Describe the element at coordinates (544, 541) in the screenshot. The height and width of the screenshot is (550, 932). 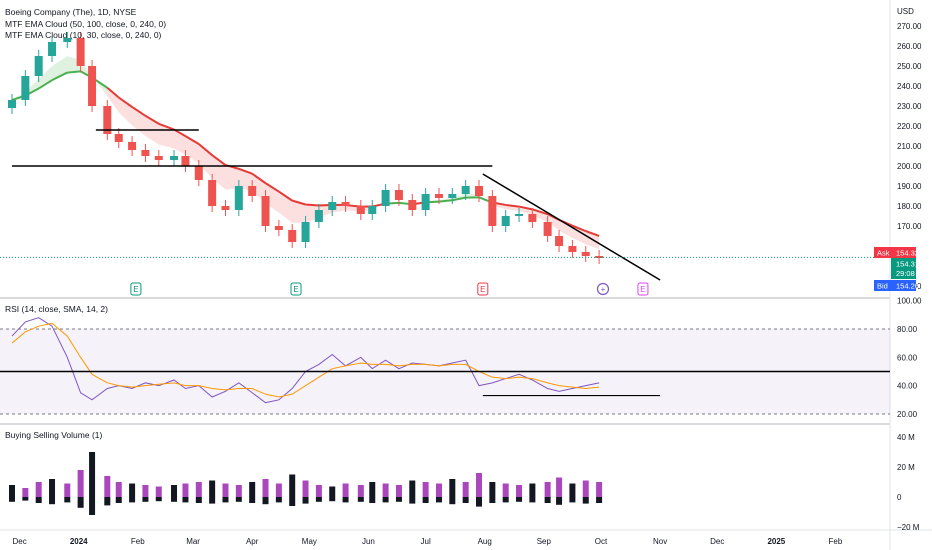
I see `time-tick-label: Sep` at that location.